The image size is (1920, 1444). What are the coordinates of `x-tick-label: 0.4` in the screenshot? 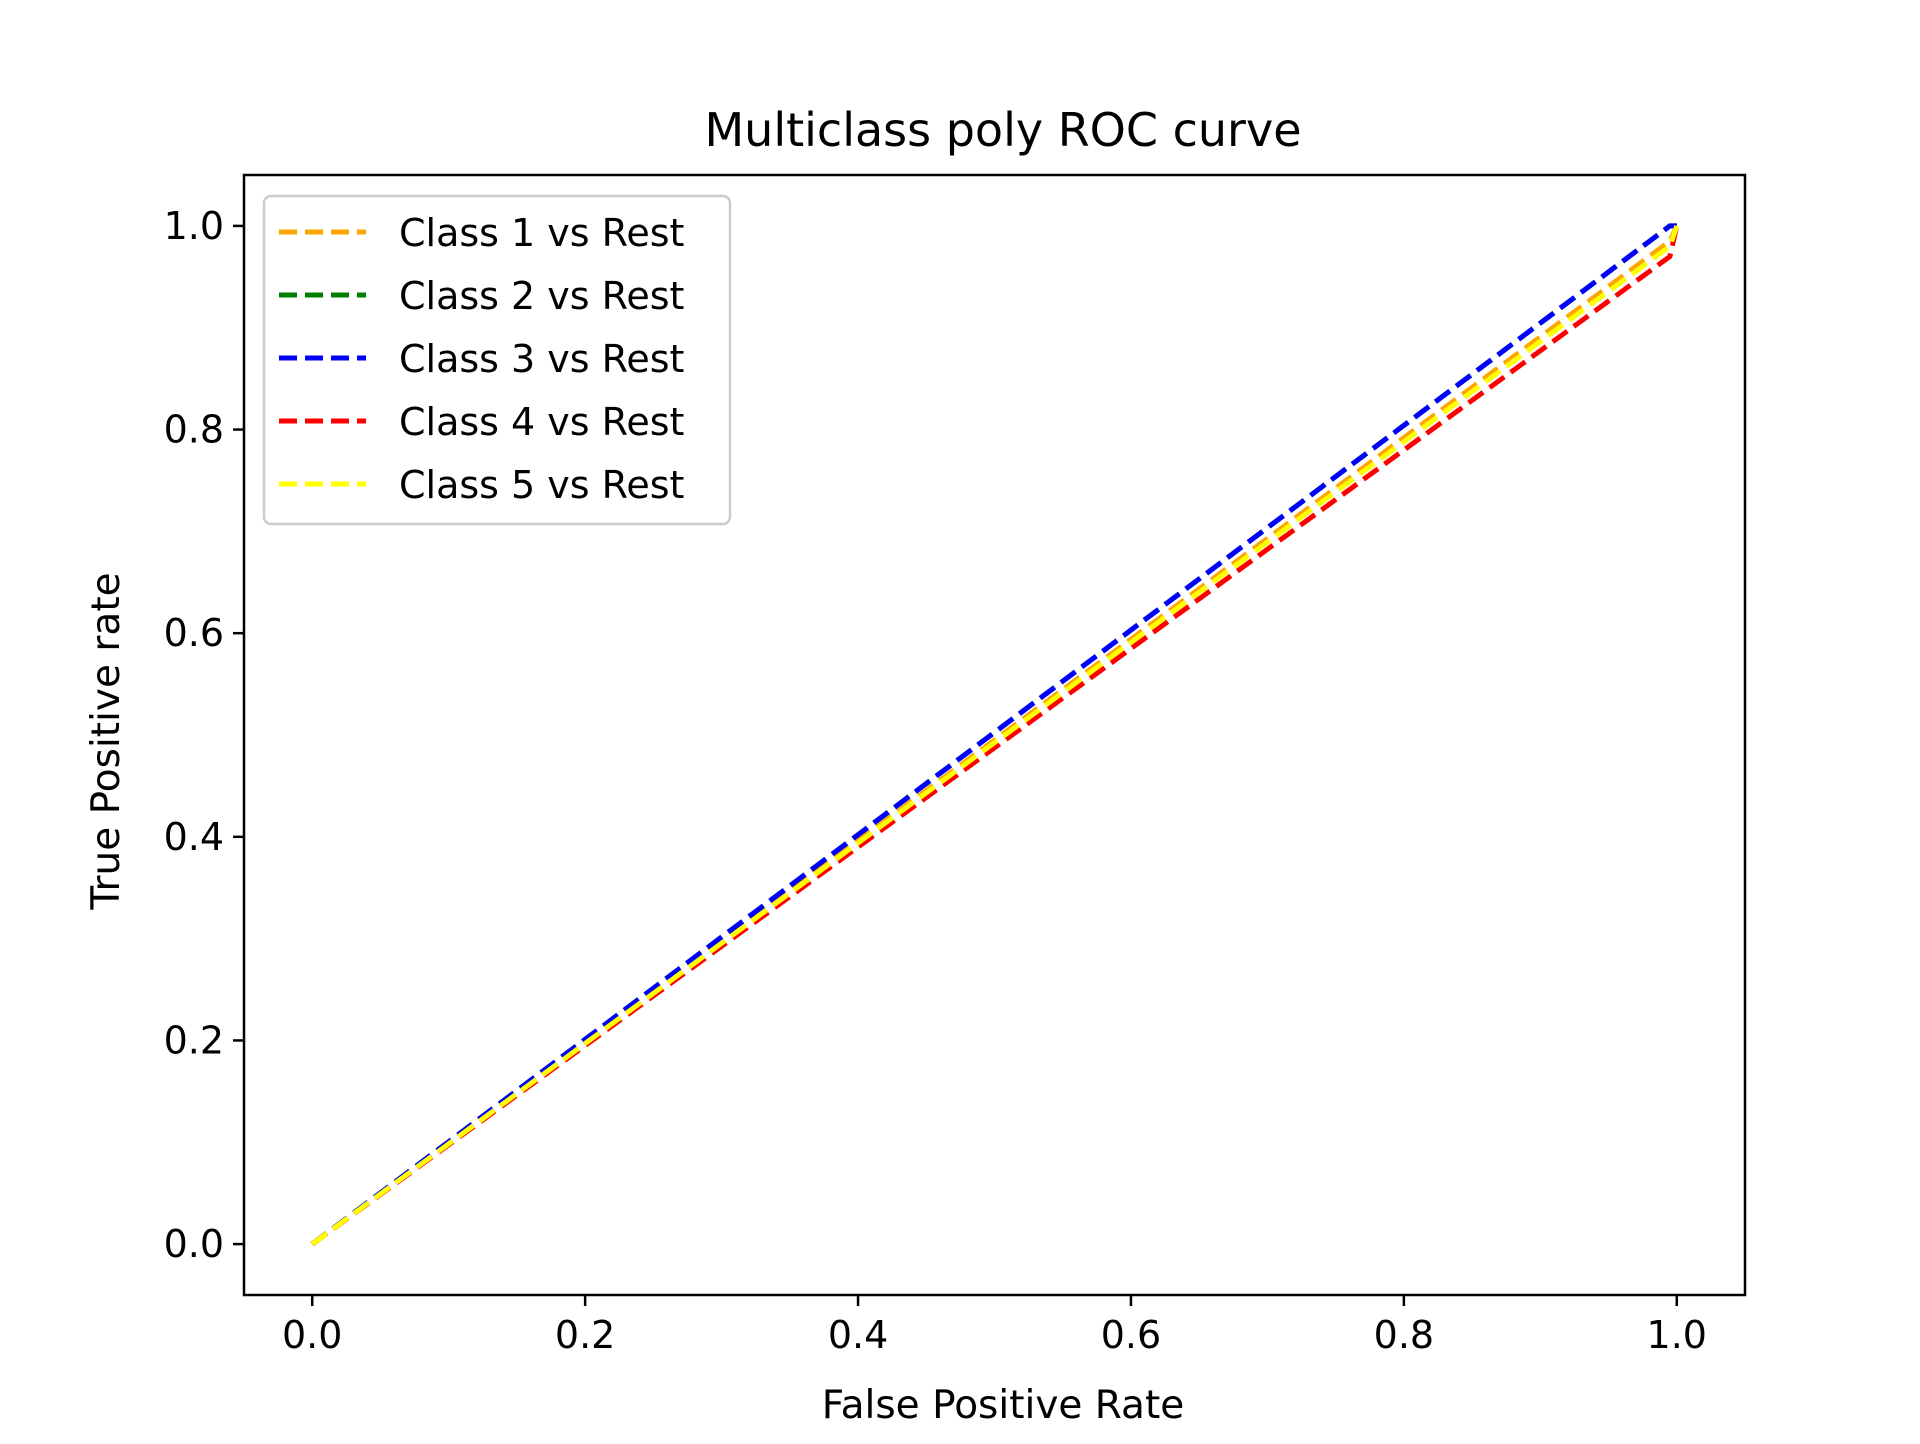 It's located at (858, 1335).